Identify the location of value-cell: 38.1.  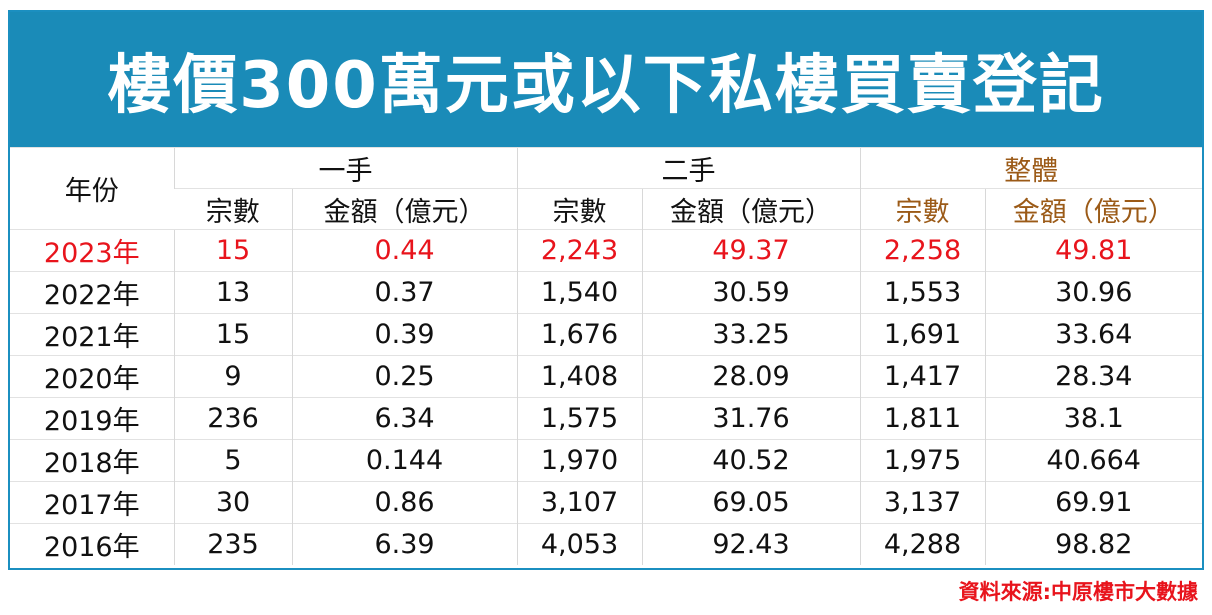
(1093, 418).